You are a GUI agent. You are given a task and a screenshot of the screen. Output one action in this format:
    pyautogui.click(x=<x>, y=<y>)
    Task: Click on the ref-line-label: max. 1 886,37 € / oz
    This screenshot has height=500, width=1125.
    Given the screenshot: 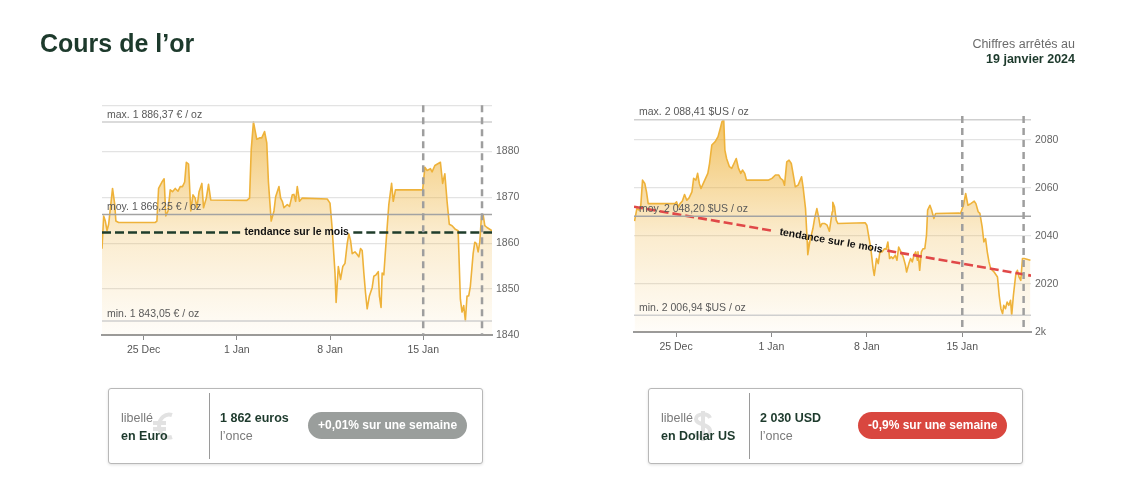 What is the action you would take?
    pyautogui.click(x=155, y=113)
    